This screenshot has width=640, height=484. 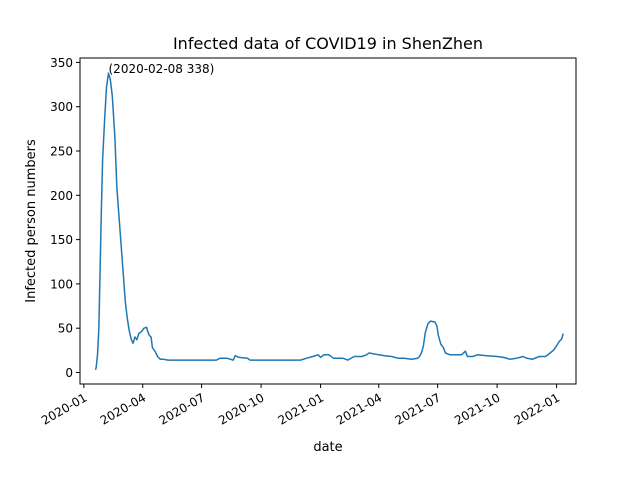 I want to click on y-tick-label: 0, so click(x=69, y=373).